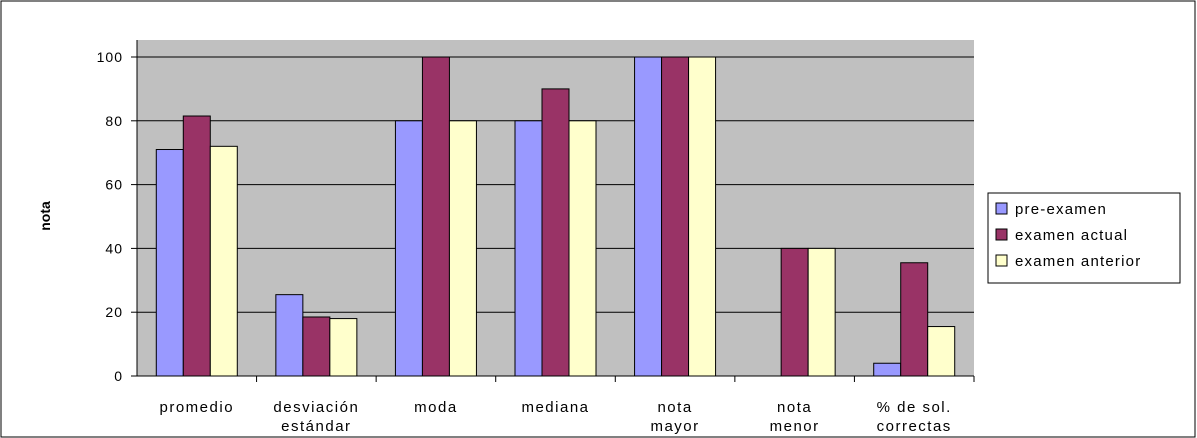  I want to click on x-tick-label: promedio, so click(197, 407).